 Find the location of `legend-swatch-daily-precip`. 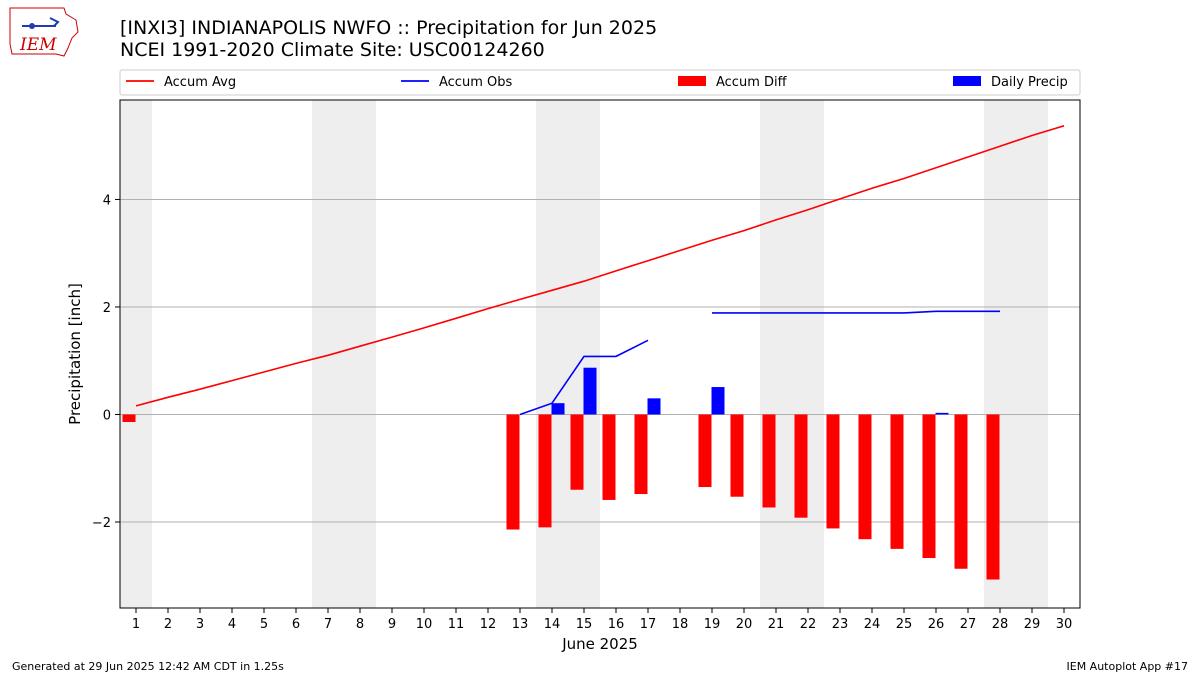

legend-swatch-daily-precip is located at coordinates (967, 81).